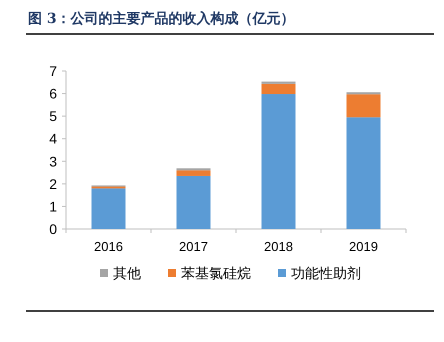 The image size is (444, 342). What do you see at coordinates (161, 18) in the screenshot?
I see `chart-title: 图 3：公司的主要产品的收入构成（亿元）` at bounding box center [161, 18].